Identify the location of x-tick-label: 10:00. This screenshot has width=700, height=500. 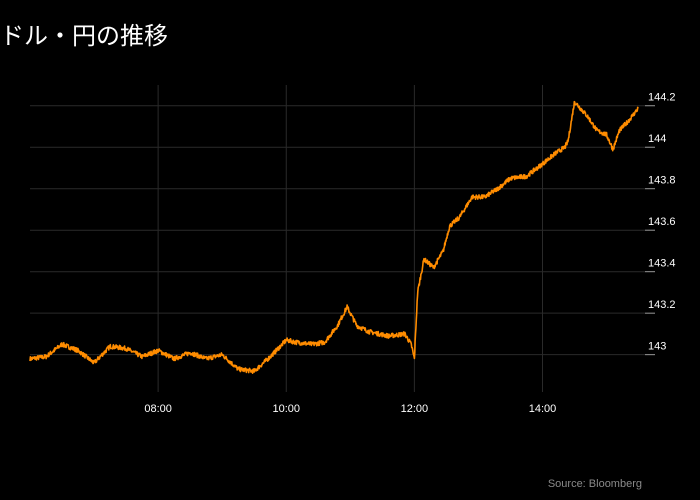
(286, 409).